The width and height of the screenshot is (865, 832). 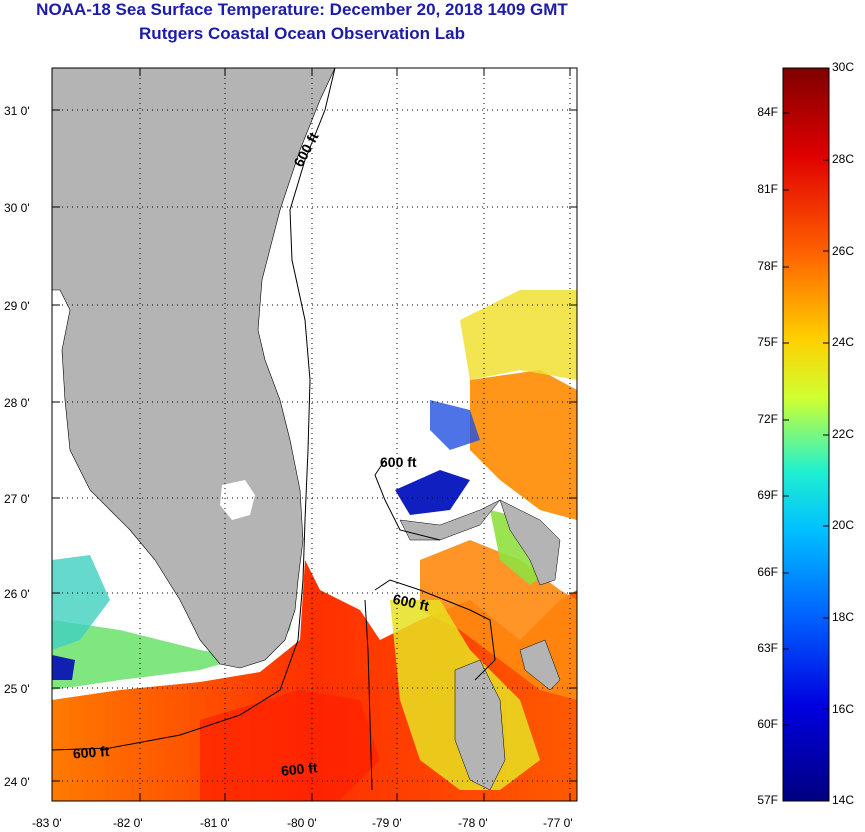 What do you see at coordinates (767, 342) in the screenshot?
I see `cb-f-label: 75F` at bounding box center [767, 342].